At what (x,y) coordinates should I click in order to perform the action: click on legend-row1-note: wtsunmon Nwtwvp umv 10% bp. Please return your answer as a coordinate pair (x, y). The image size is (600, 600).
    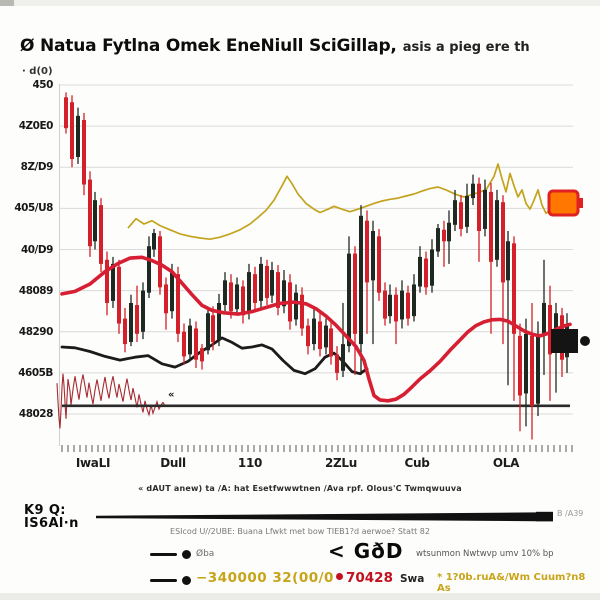
    Looking at the image, I should click on (485, 554).